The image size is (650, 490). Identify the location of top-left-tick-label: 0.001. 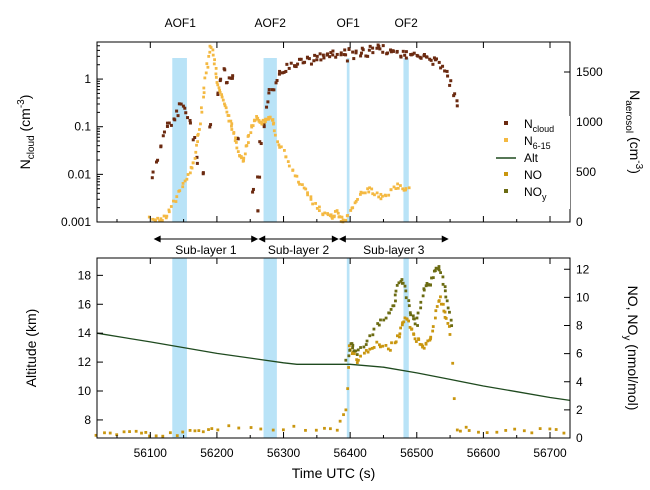
(76, 222).